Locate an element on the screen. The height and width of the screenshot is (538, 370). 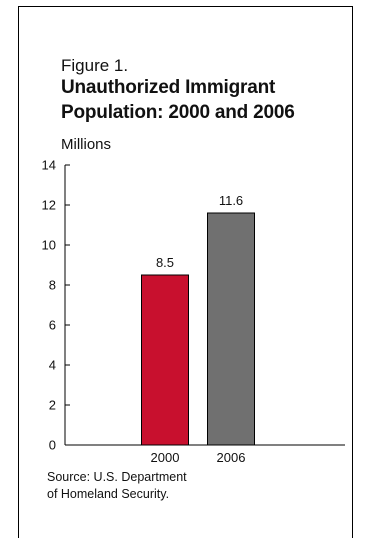
y-tick-label: 8 is located at coordinates (52, 285).